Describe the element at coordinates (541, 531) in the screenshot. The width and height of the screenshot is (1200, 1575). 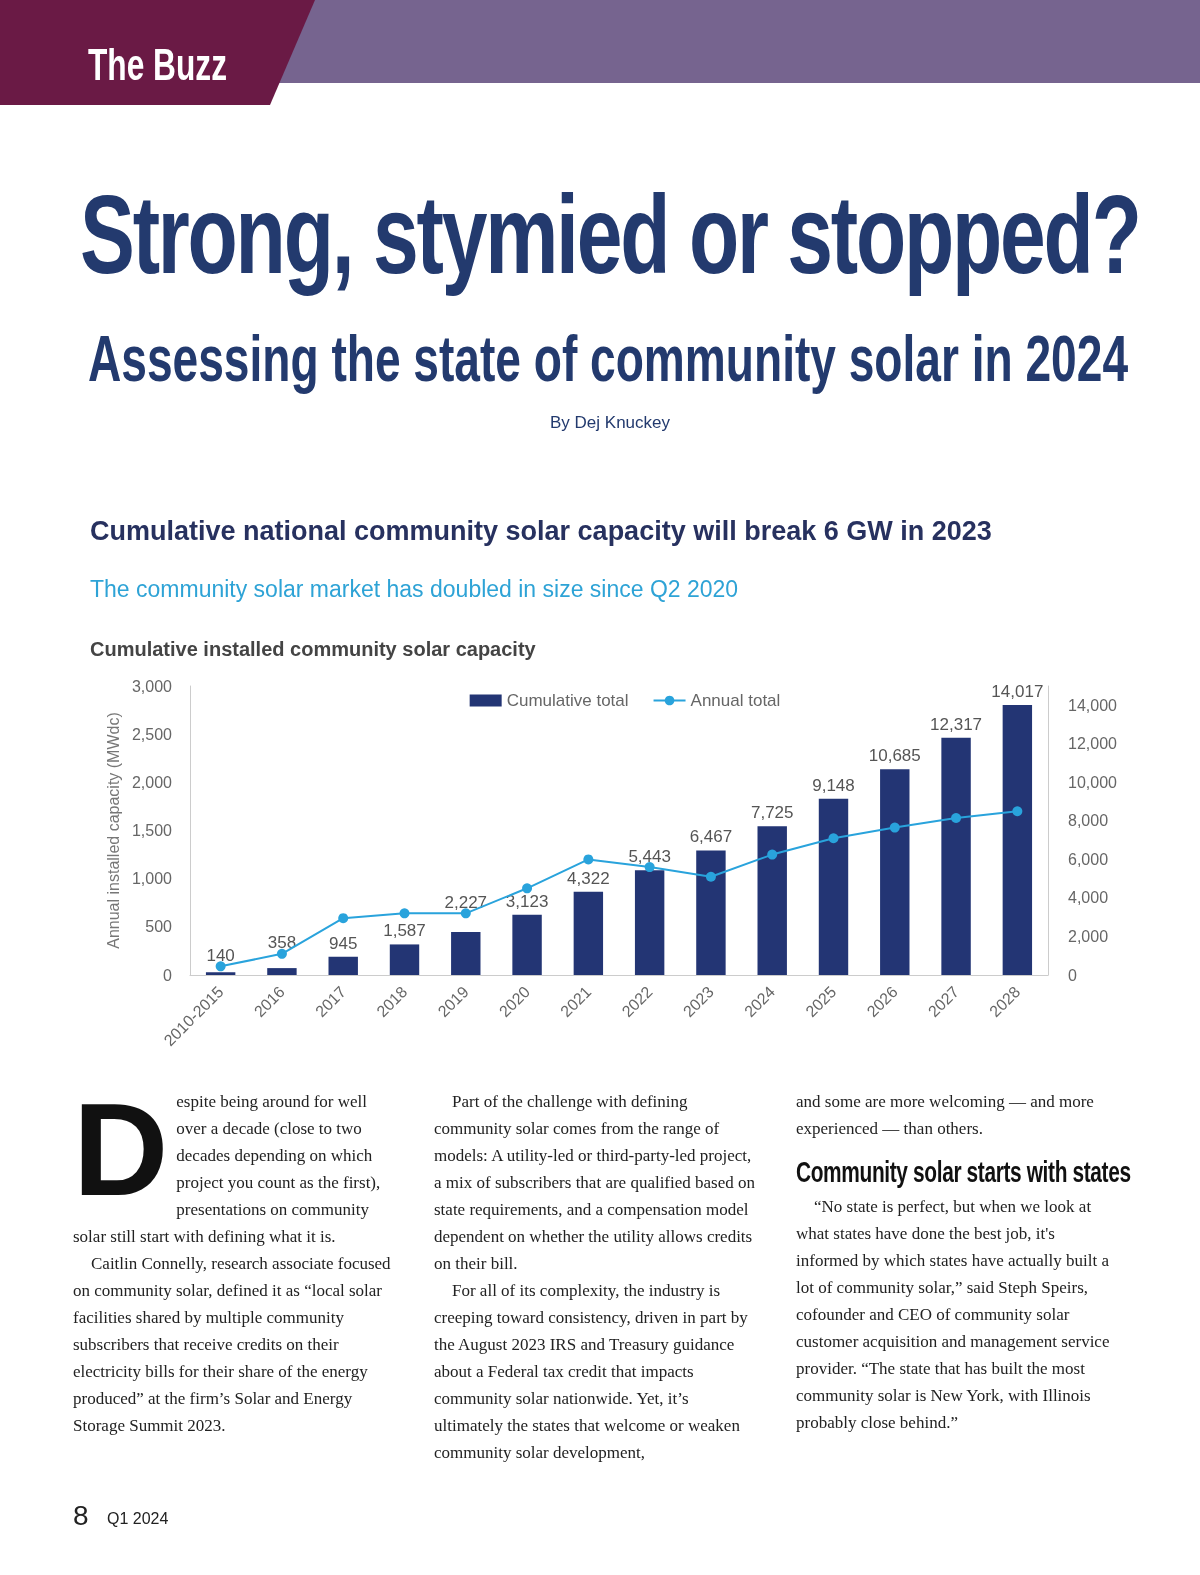
I see `chart-title: Cumulative national community solar capacity will break 6 GW in 2023` at that location.